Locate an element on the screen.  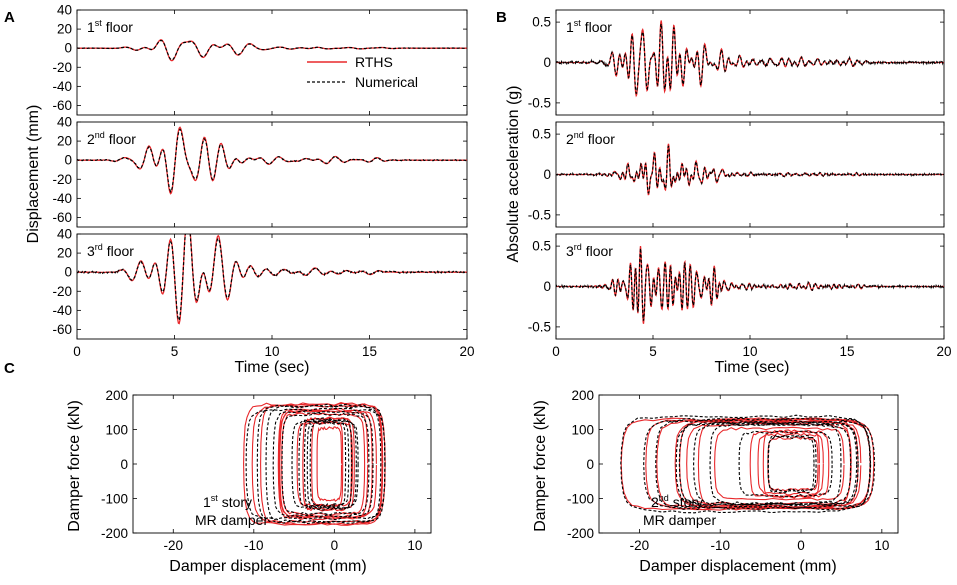
panel-b-subplot-2: 0.5 0 -0.5 2nd floor is located at coordinates (736, 174).